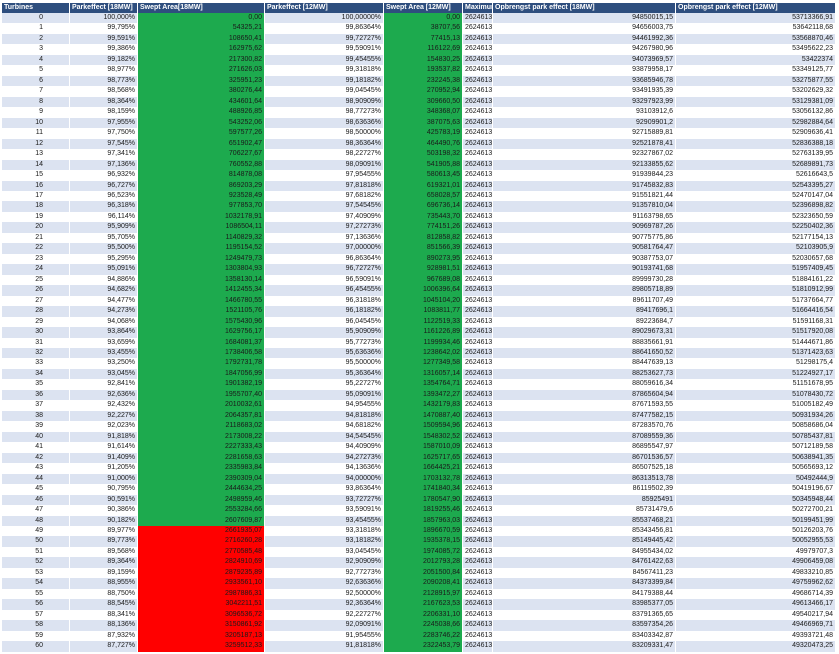  Describe the element at coordinates (36, 322) in the screenshot. I see `turbines-cell: 29` at that location.